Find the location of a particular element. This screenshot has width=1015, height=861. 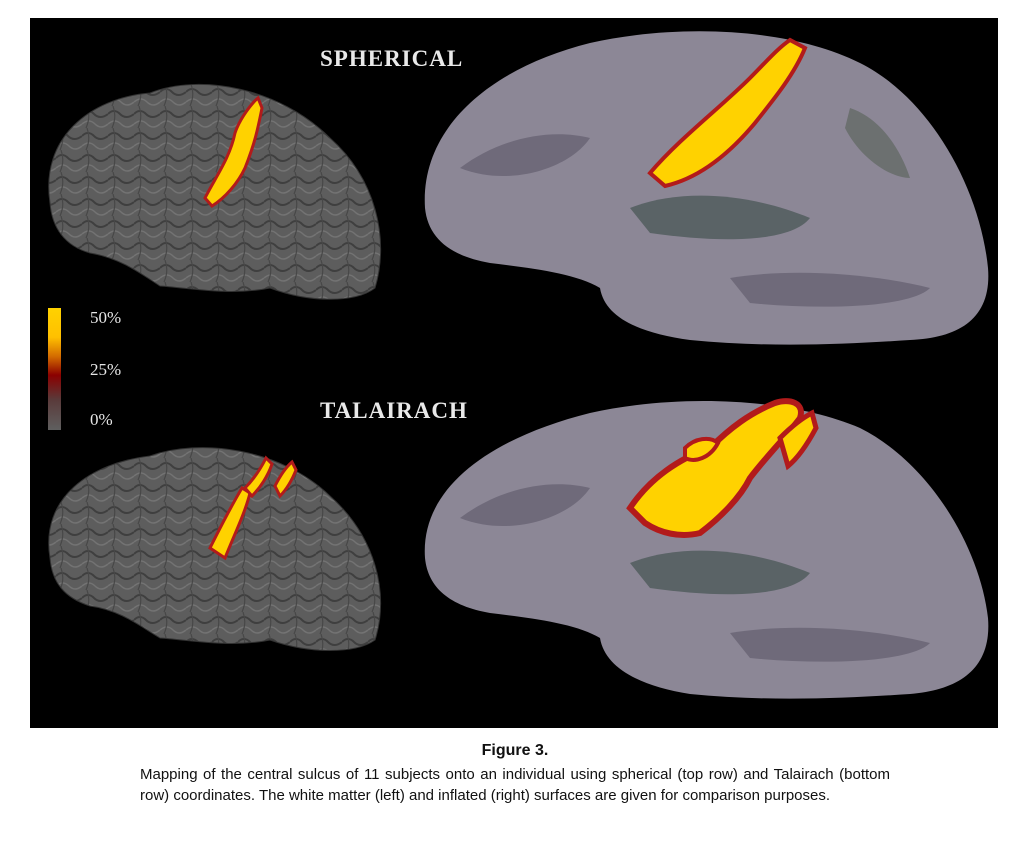

legend-tick-50: 50% is located at coordinates (106, 317).